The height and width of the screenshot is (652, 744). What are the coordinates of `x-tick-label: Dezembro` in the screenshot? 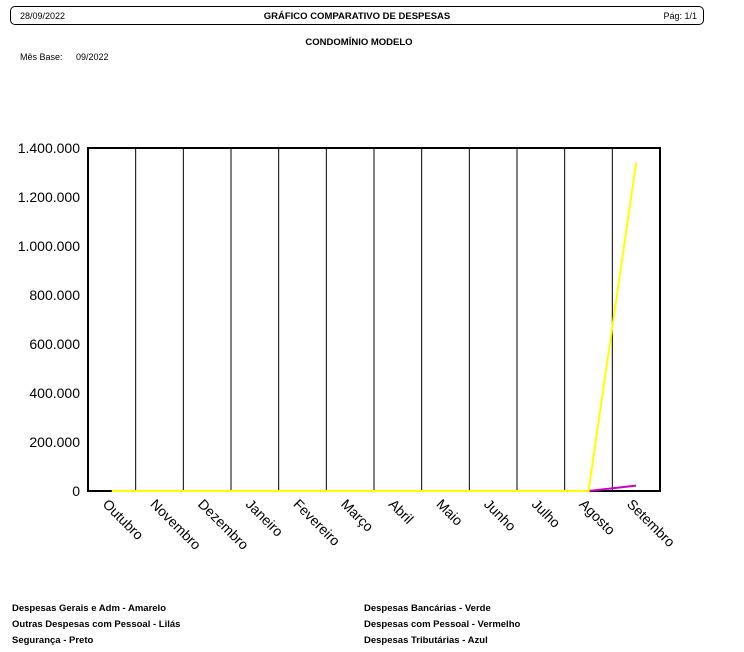 It's located at (223, 524).